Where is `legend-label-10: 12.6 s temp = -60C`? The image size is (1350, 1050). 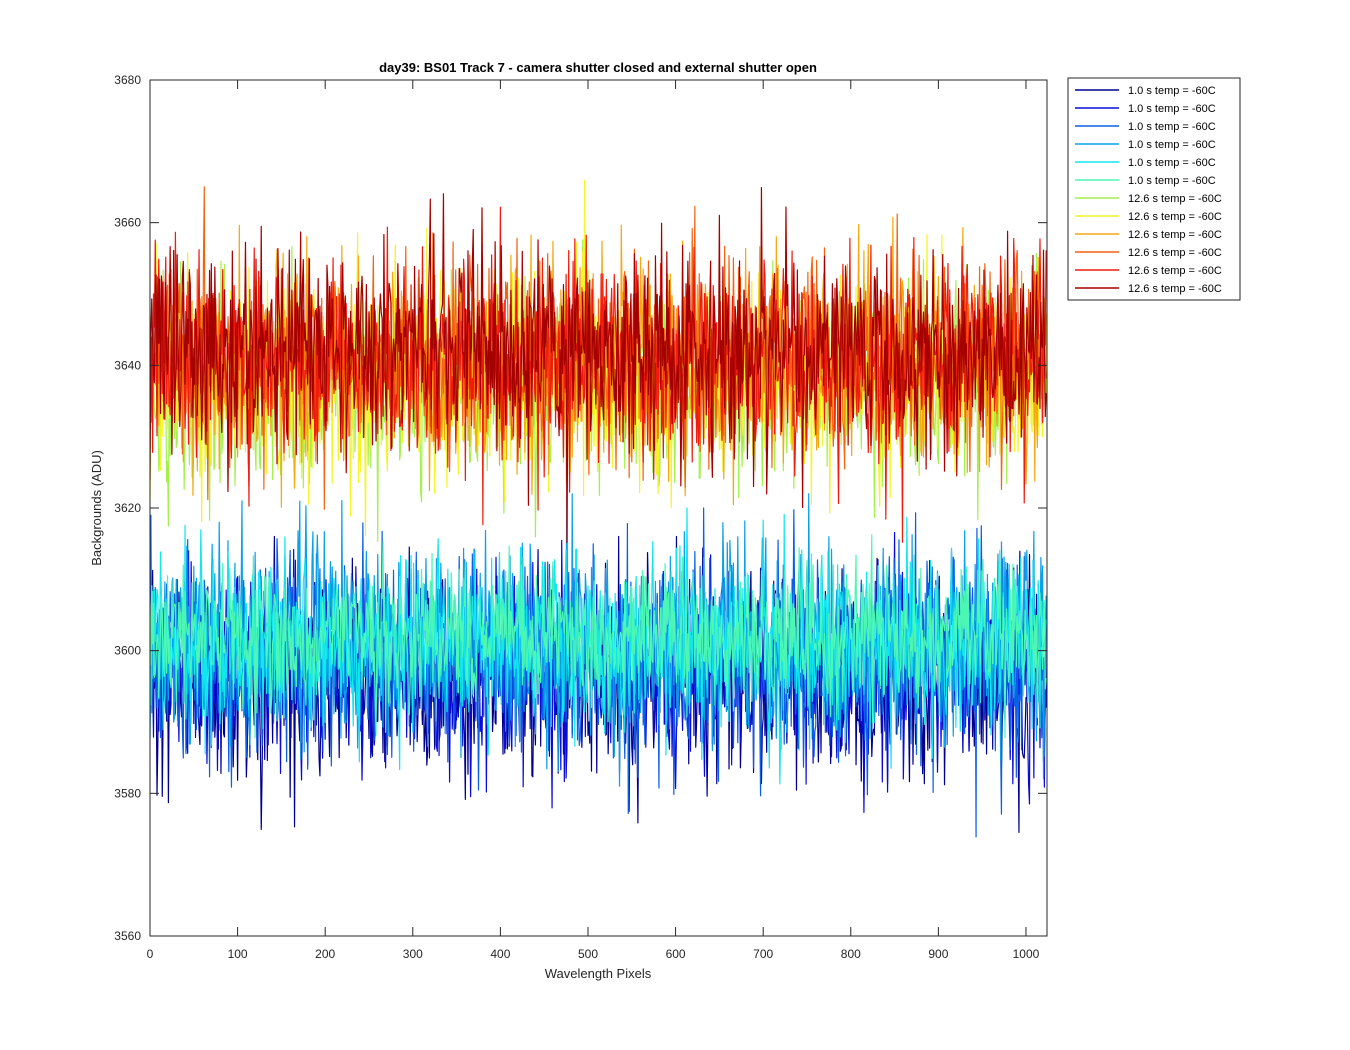 legend-label-10: 12.6 s temp = -60C is located at coordinates (1175, 253).